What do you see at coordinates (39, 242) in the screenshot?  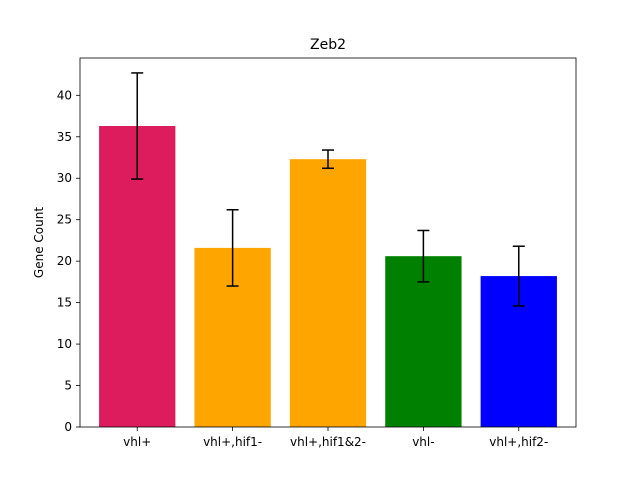 I see `y-axis-label: Gene Count` at bounding box center [39, 242].